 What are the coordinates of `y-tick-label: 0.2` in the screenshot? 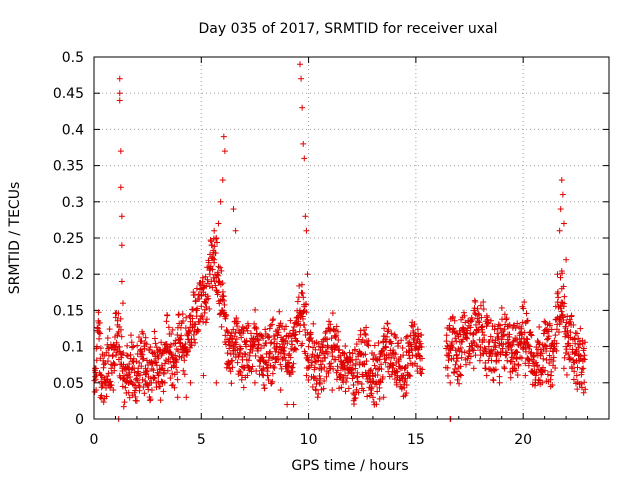 It's located at (73, 275).